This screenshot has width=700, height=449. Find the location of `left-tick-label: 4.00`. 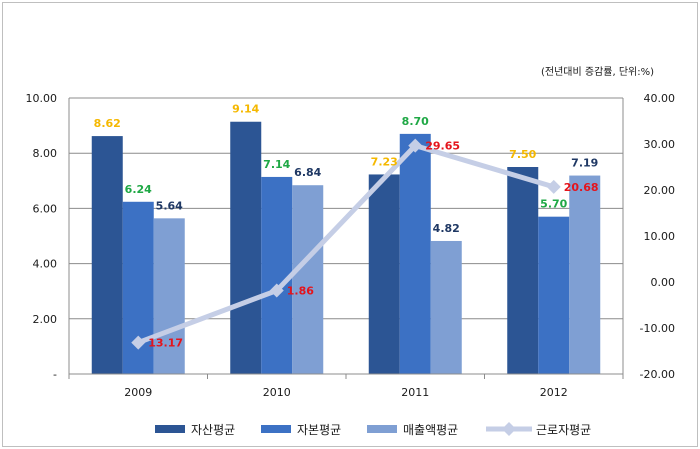

left-tick-label: 4.00 is located at coordinates (45, 264).